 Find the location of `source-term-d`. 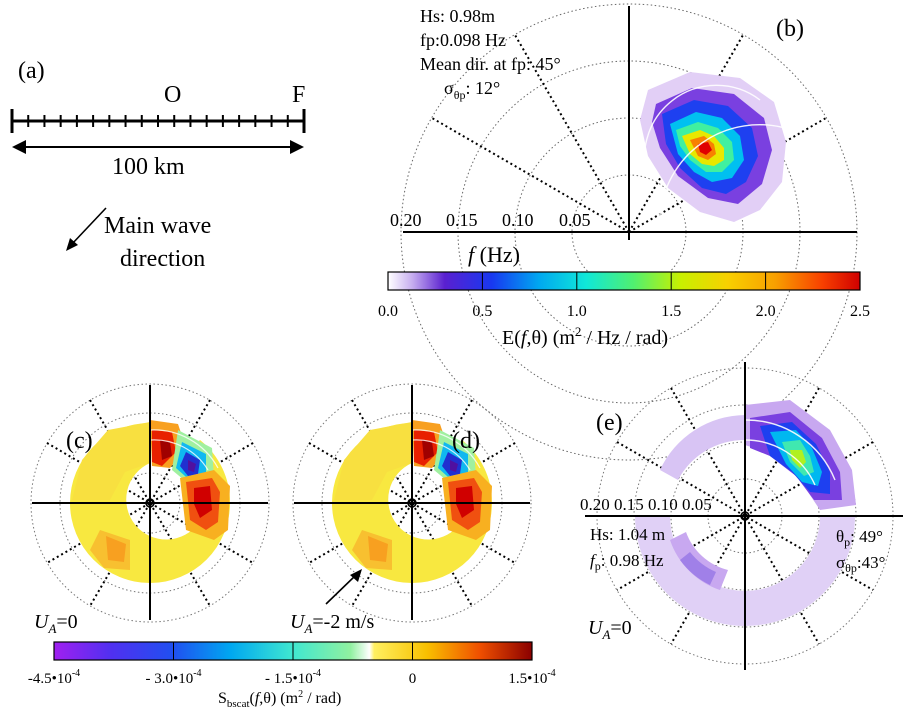

source-term-d is located at coordinates (412, 501).